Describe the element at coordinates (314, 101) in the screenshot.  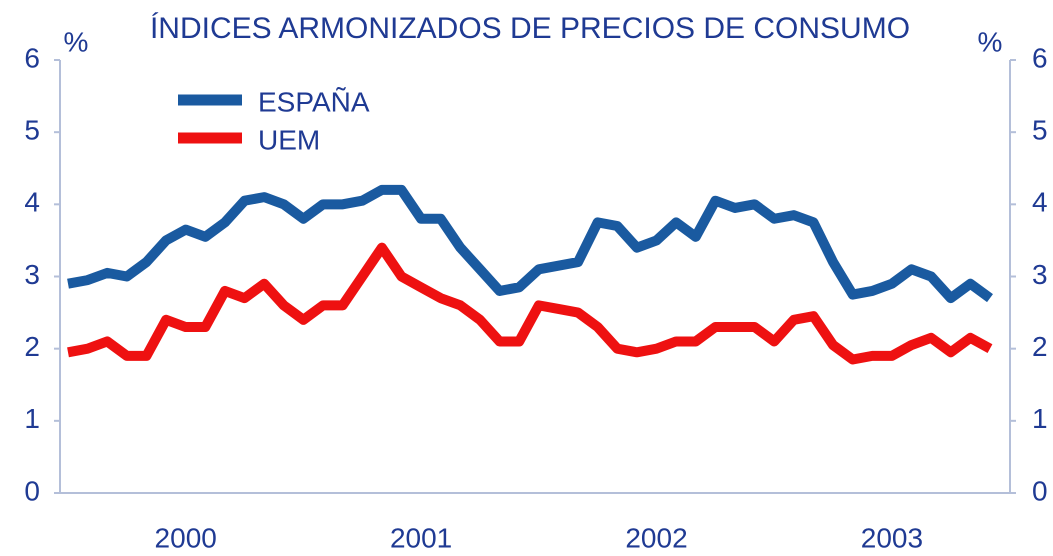
I see `legend-label: ESPAÑA` at that location.